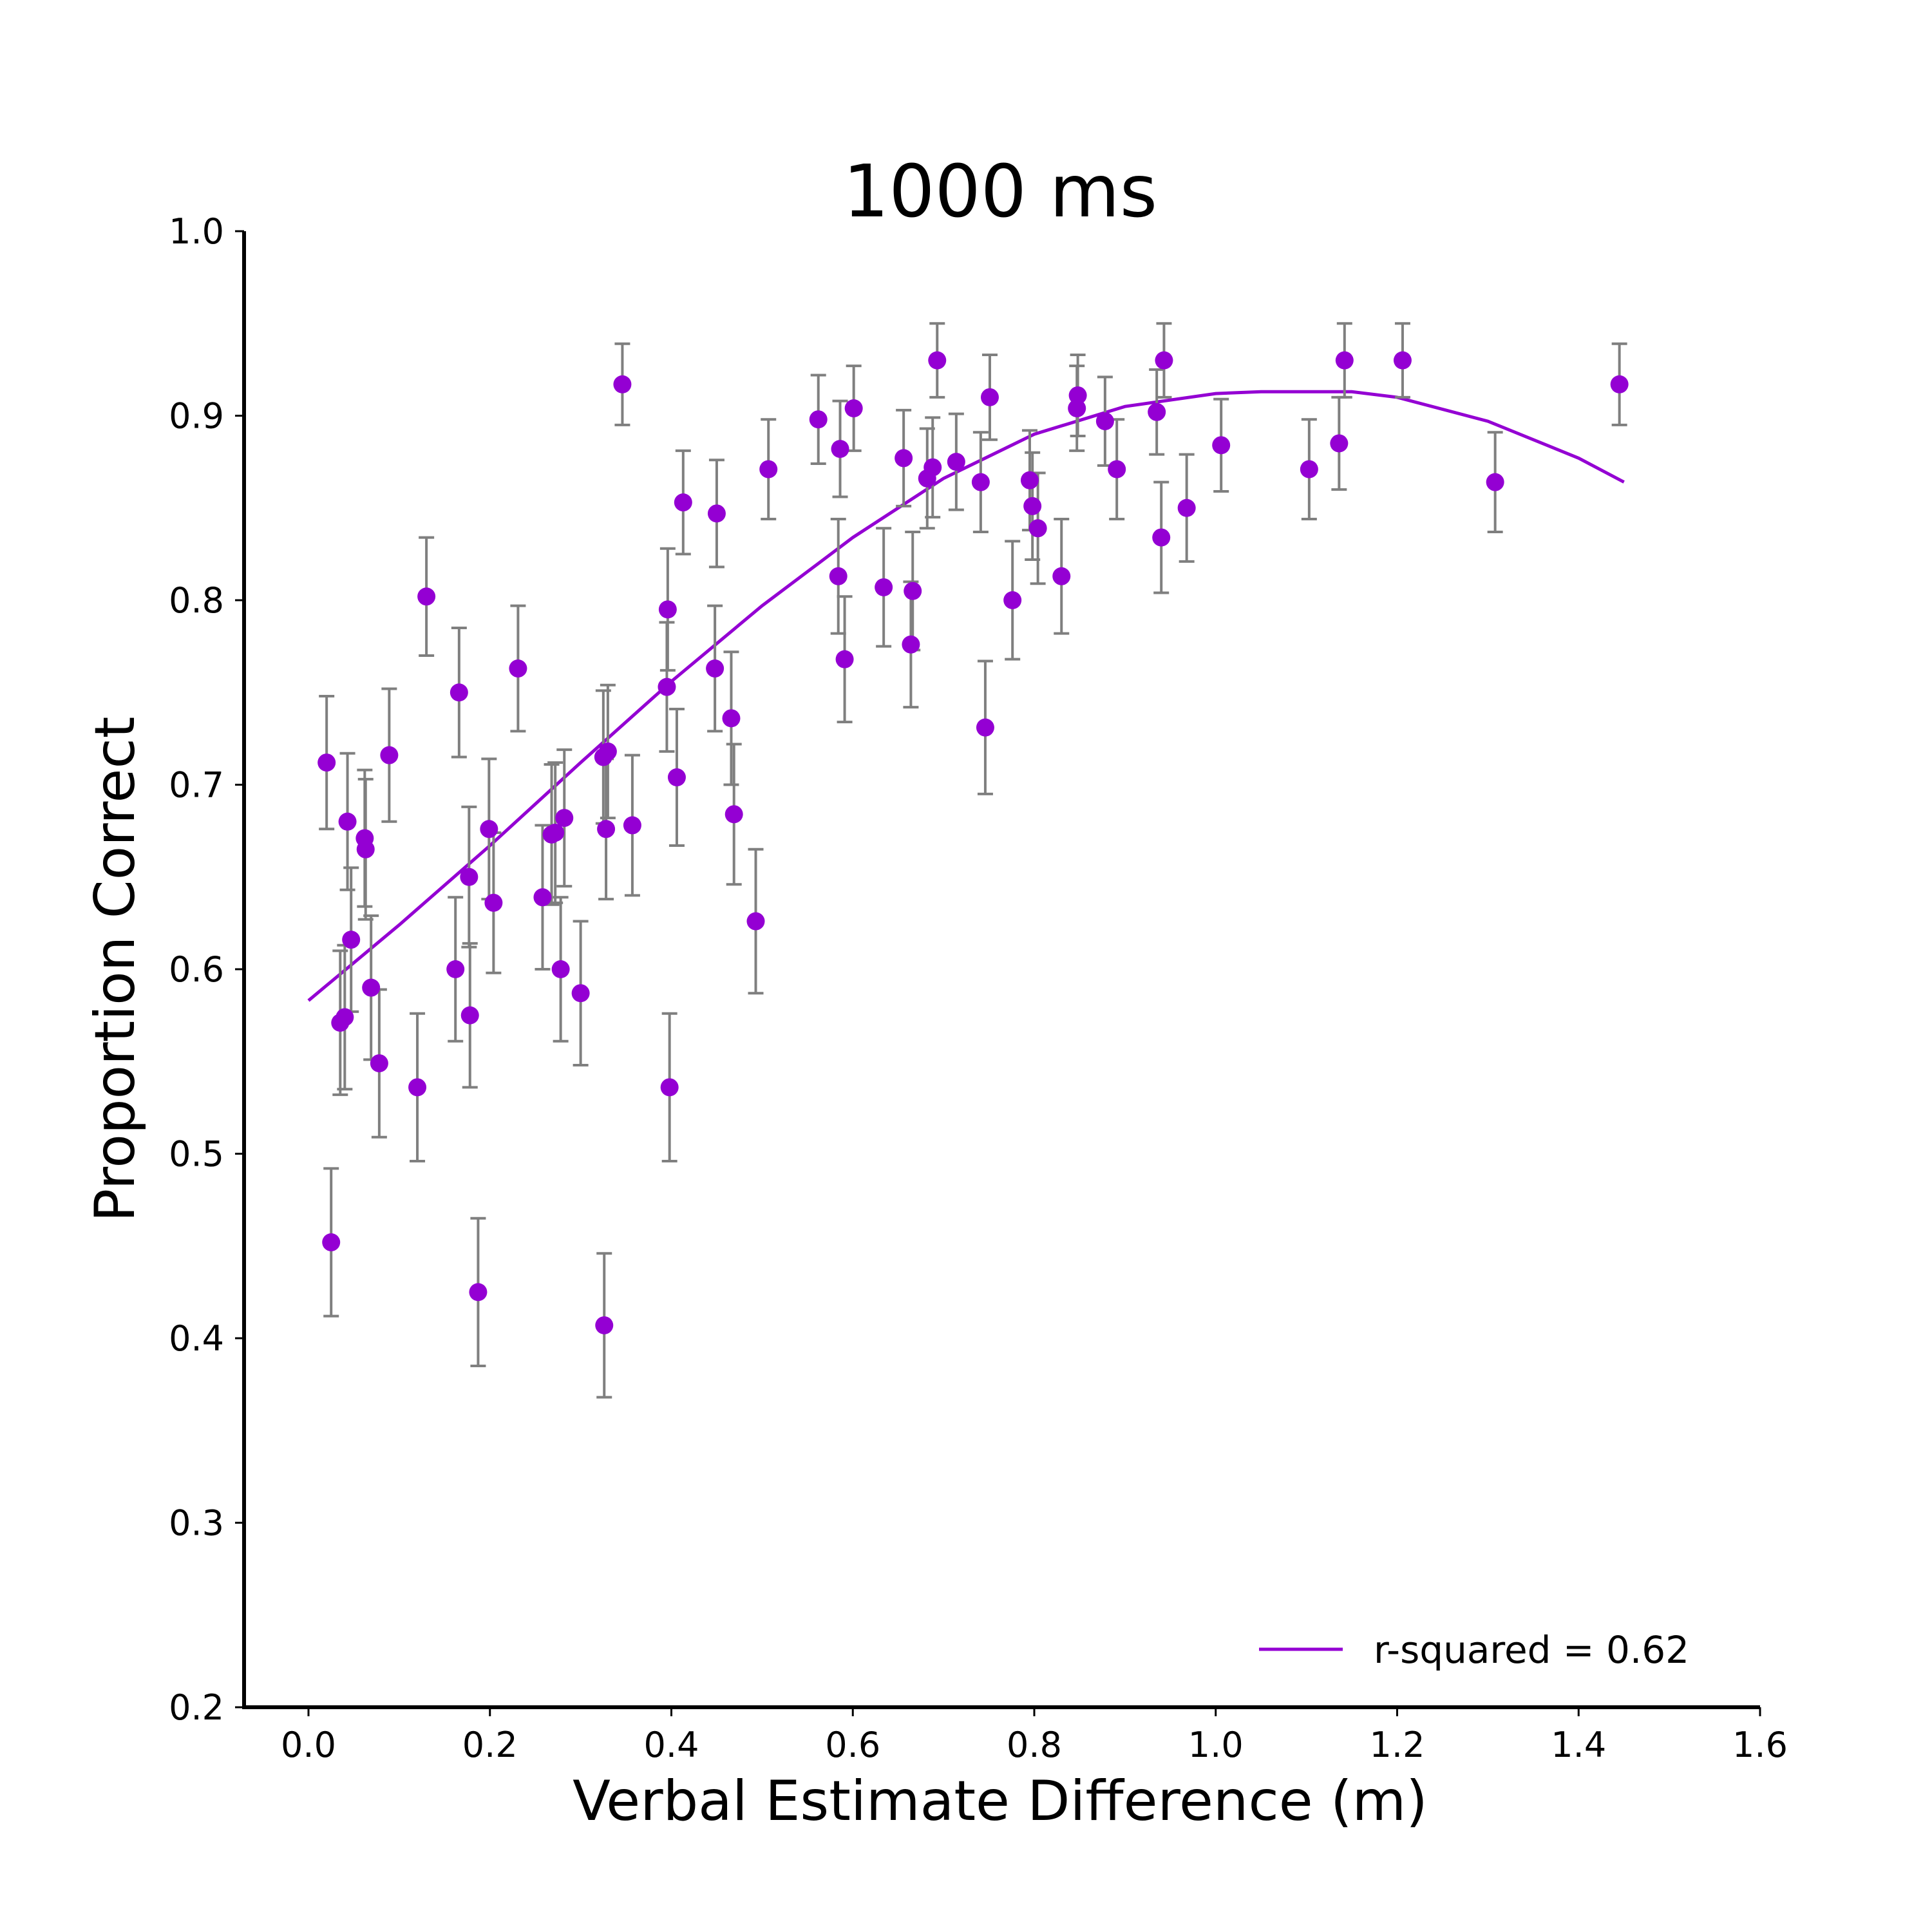 This screenshot has height=1932, width=1932. What do you see at coordinates (197, 1155) in the screenshot?
I see `y-tick-label: 0.5` at bounding box center [197, 1155].